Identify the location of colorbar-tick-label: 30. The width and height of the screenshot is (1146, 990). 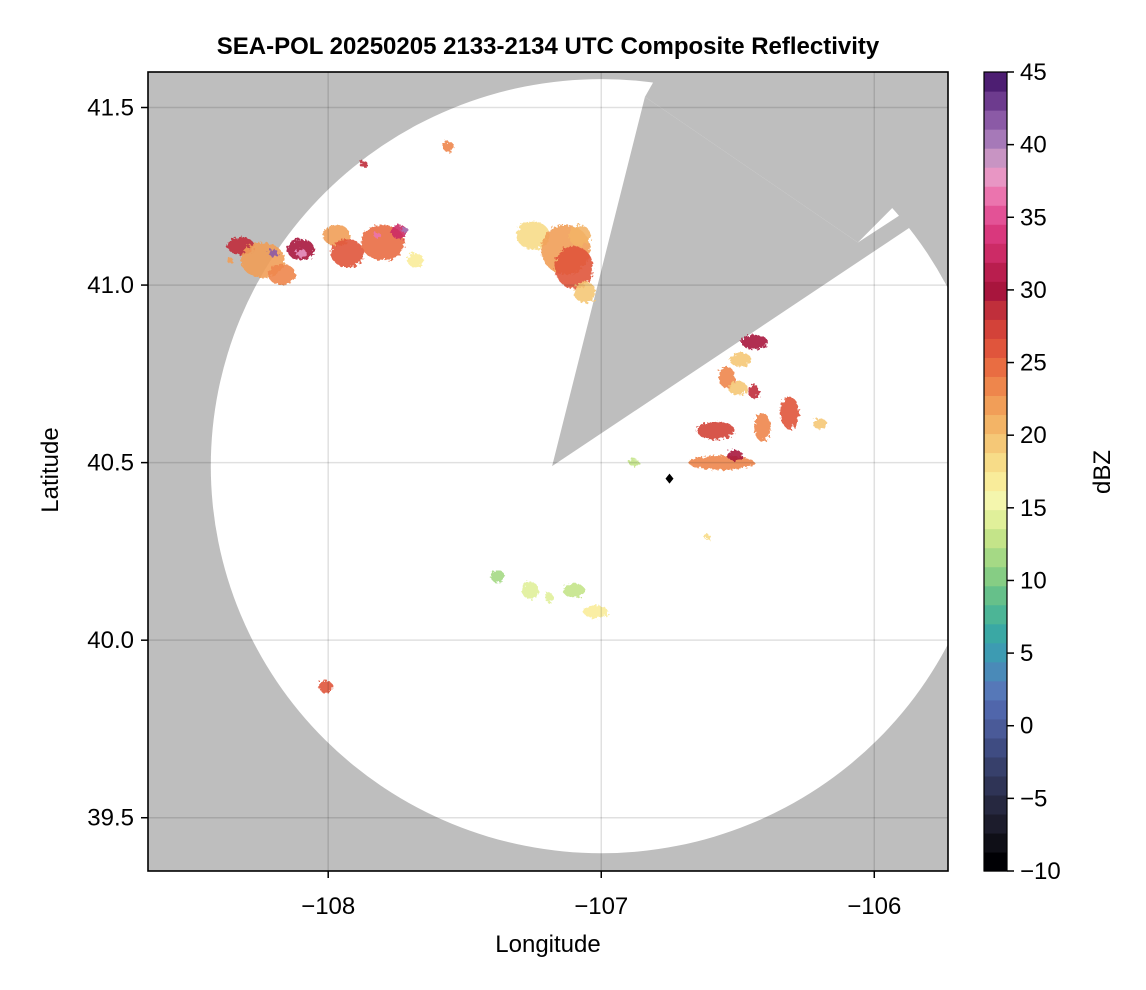
(1033, 290).